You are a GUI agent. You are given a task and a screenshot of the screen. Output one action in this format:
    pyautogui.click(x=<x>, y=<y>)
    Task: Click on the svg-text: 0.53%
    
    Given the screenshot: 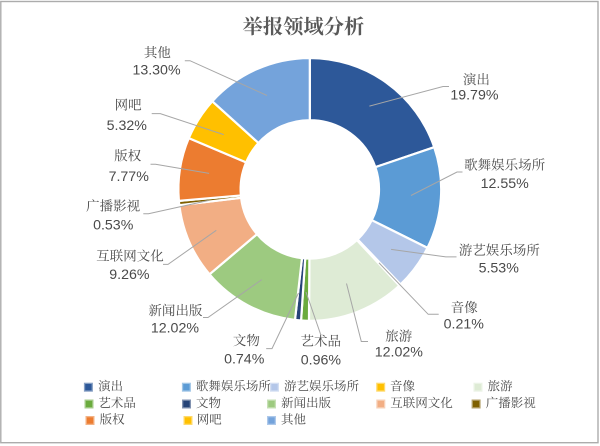 What is the action you would take?
    pyautogui.click(x=113, y=225)
    